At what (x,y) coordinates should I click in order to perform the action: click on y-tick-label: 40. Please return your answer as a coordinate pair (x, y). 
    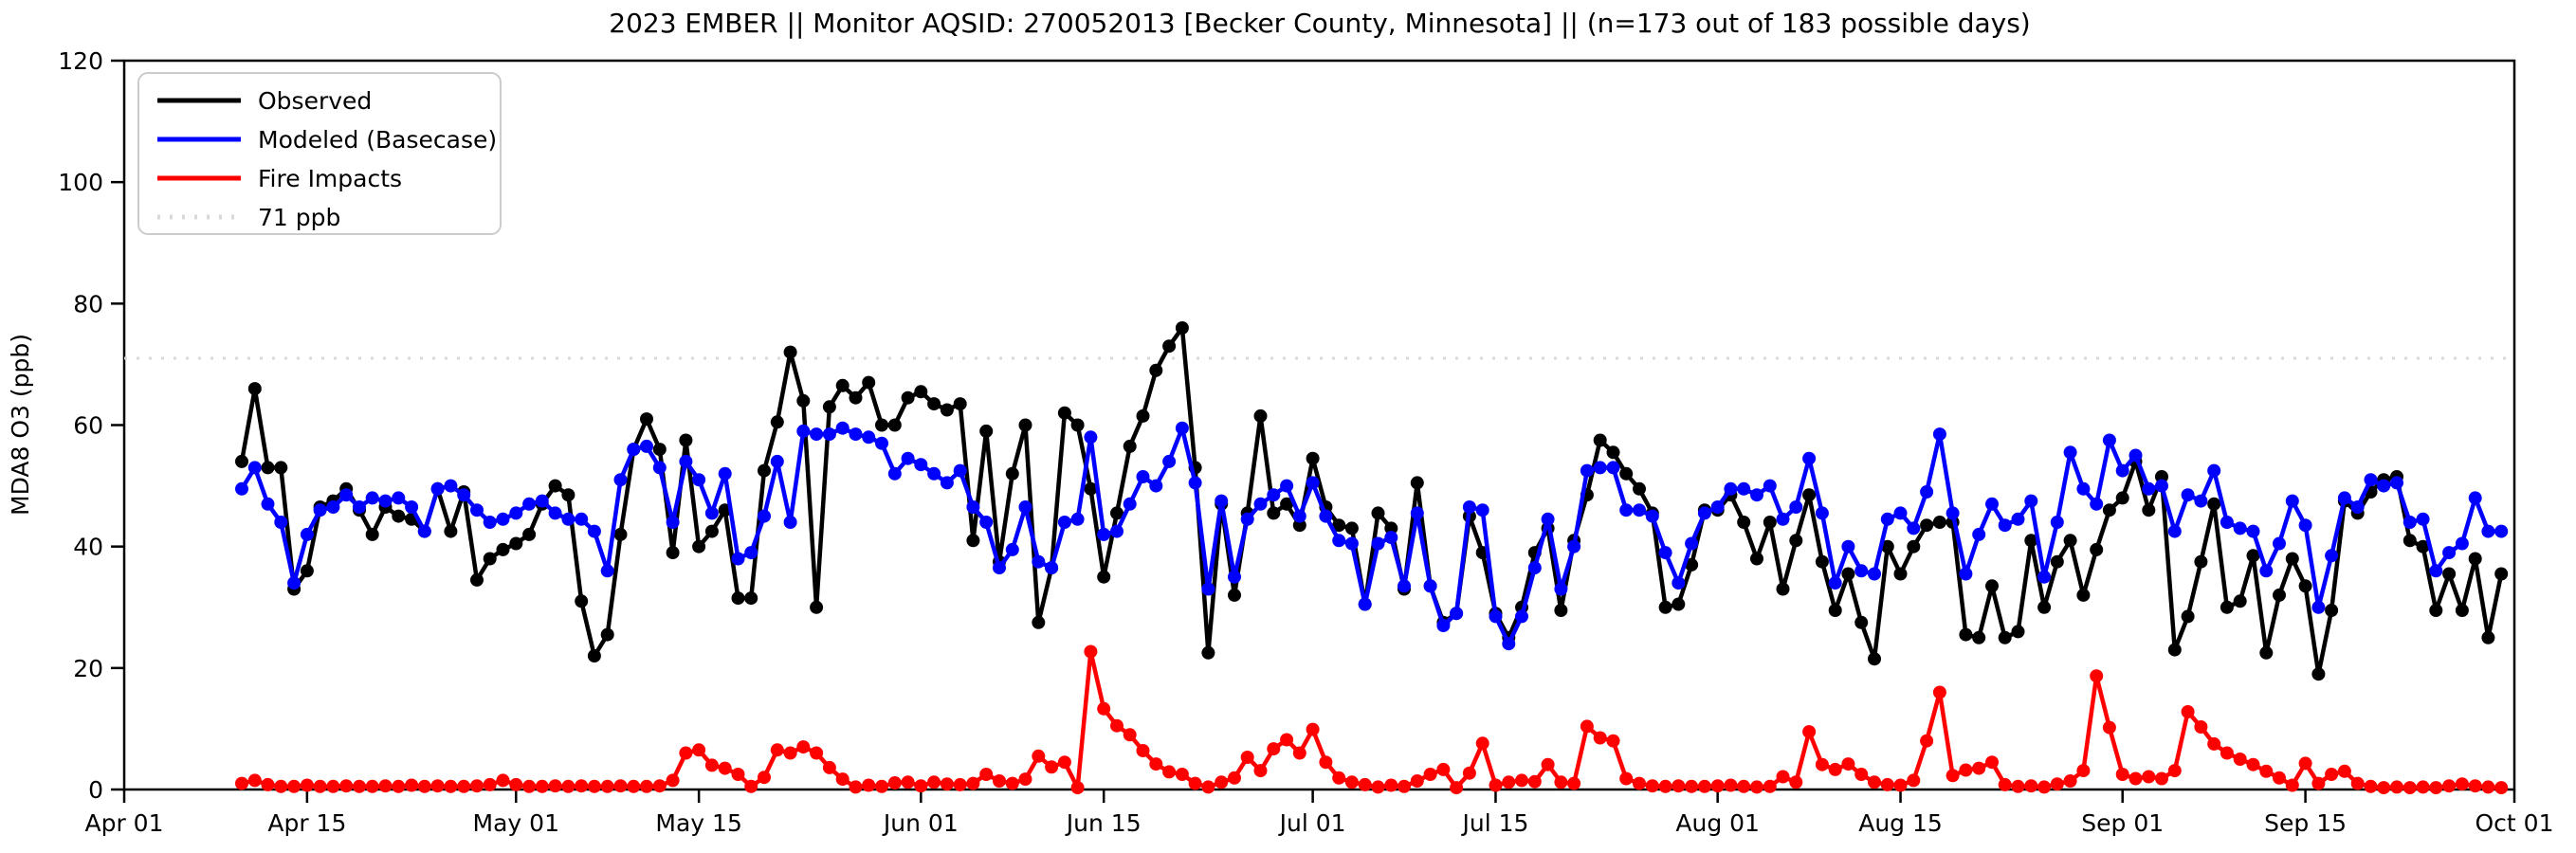
    Looking at the image, I should click on (88, 547).